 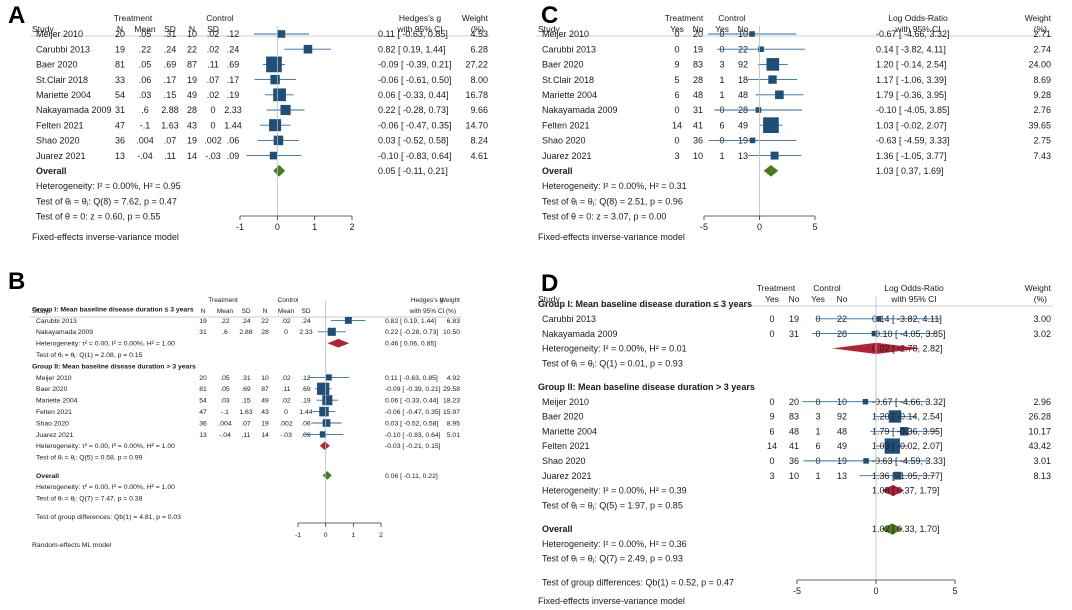 What do you see at coordinates (817, 446) in the screenshot?
I see `study-cell: 6` at bounding box center [817, 446].